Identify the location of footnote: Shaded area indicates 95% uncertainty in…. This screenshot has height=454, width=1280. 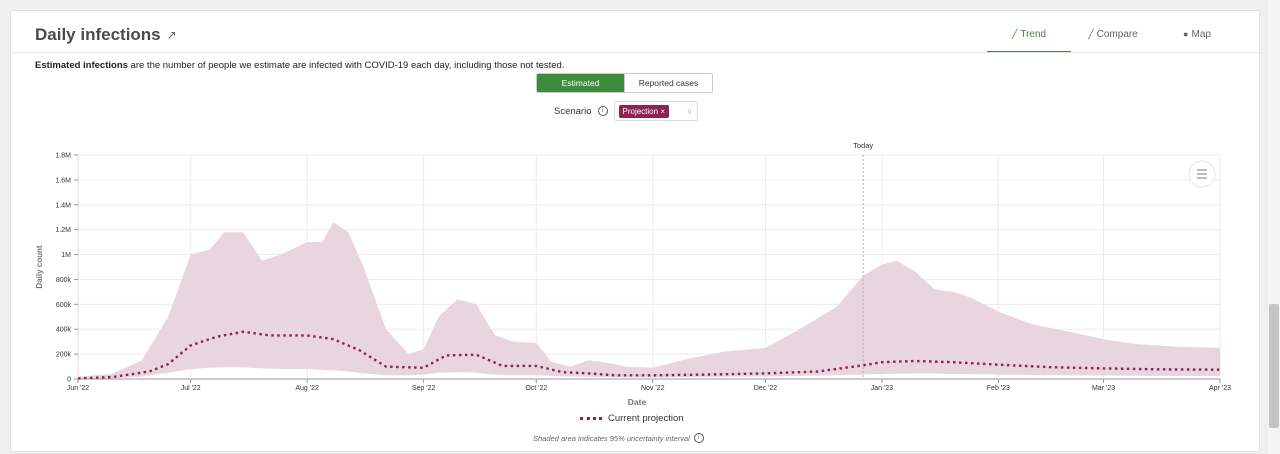
(618, 438).